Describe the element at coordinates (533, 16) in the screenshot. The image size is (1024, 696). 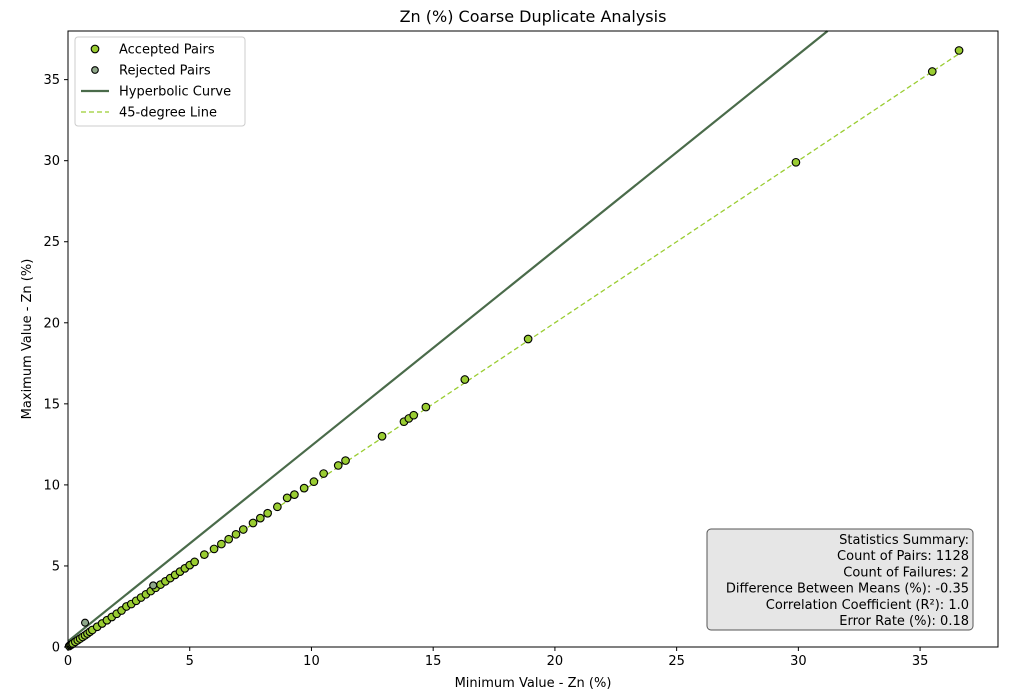
I see `chart-title: Zn (%) Coarse Duplicate Analysis` at that location.